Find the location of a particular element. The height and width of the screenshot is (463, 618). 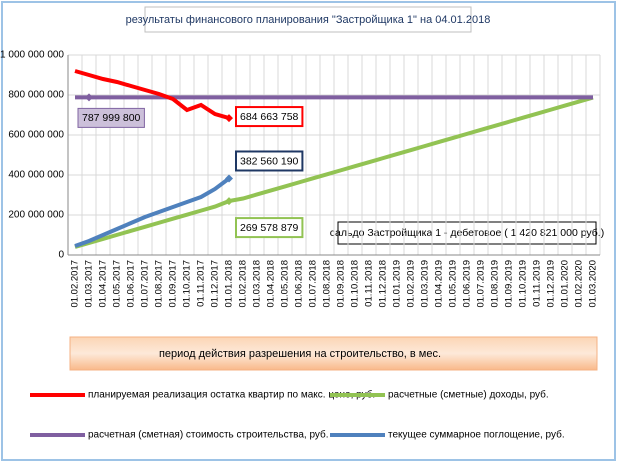

x-tick-label: 01.07.2018 is located at coordinates (313, 284).